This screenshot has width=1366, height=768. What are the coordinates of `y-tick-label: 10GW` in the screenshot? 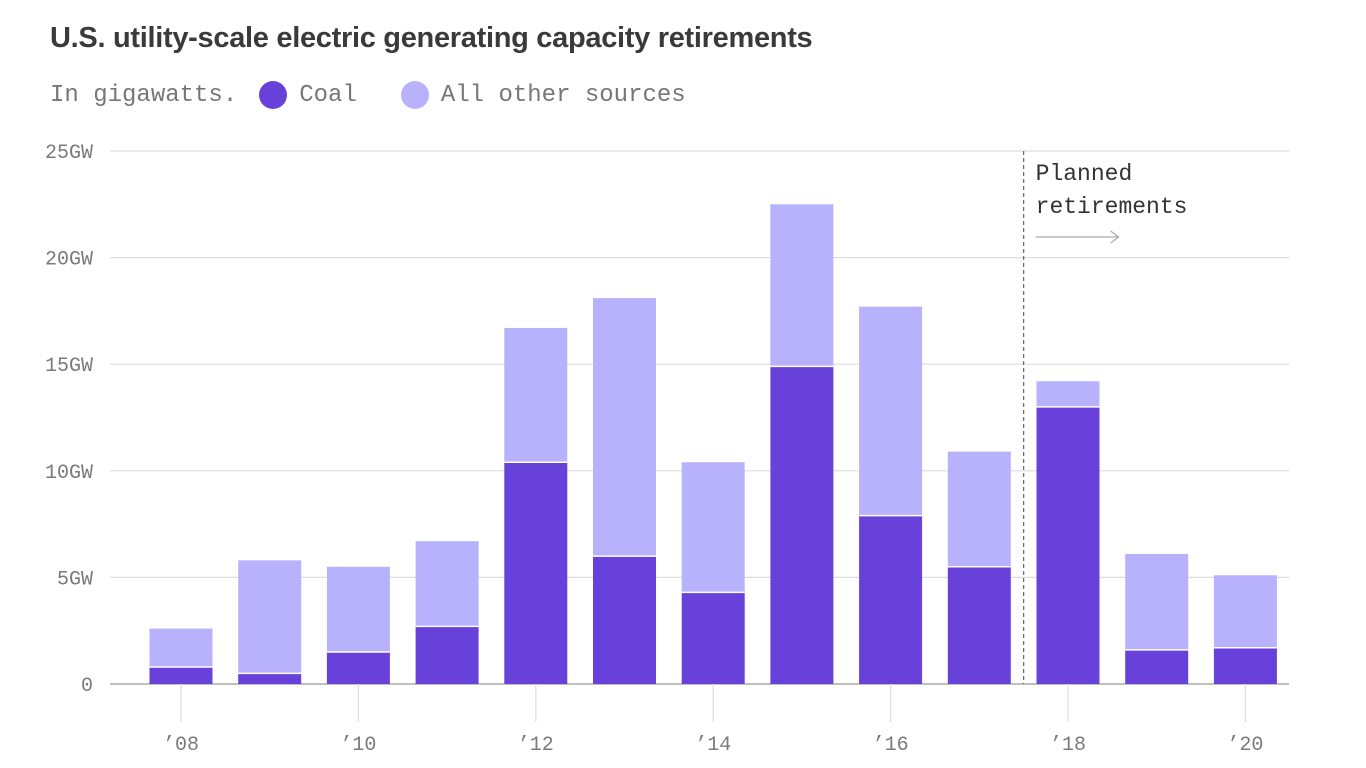 It's located at (69, 473).